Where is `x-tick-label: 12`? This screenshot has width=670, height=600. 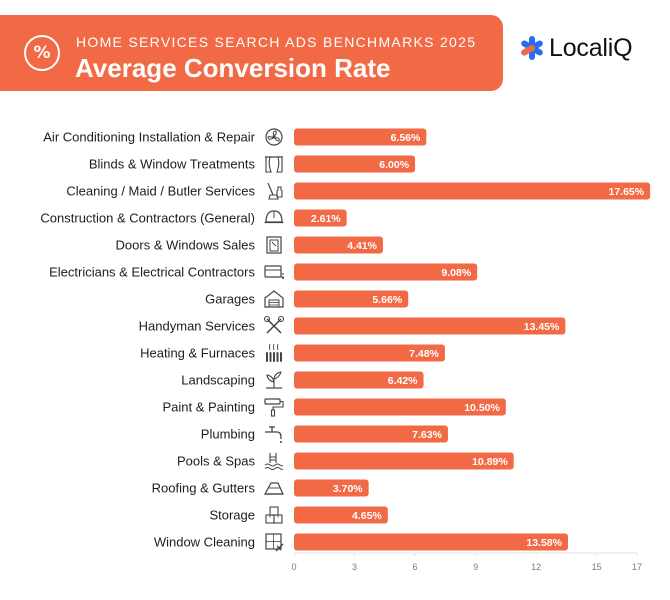
x-tick-label: 12 is located at coordinates (536, 567).